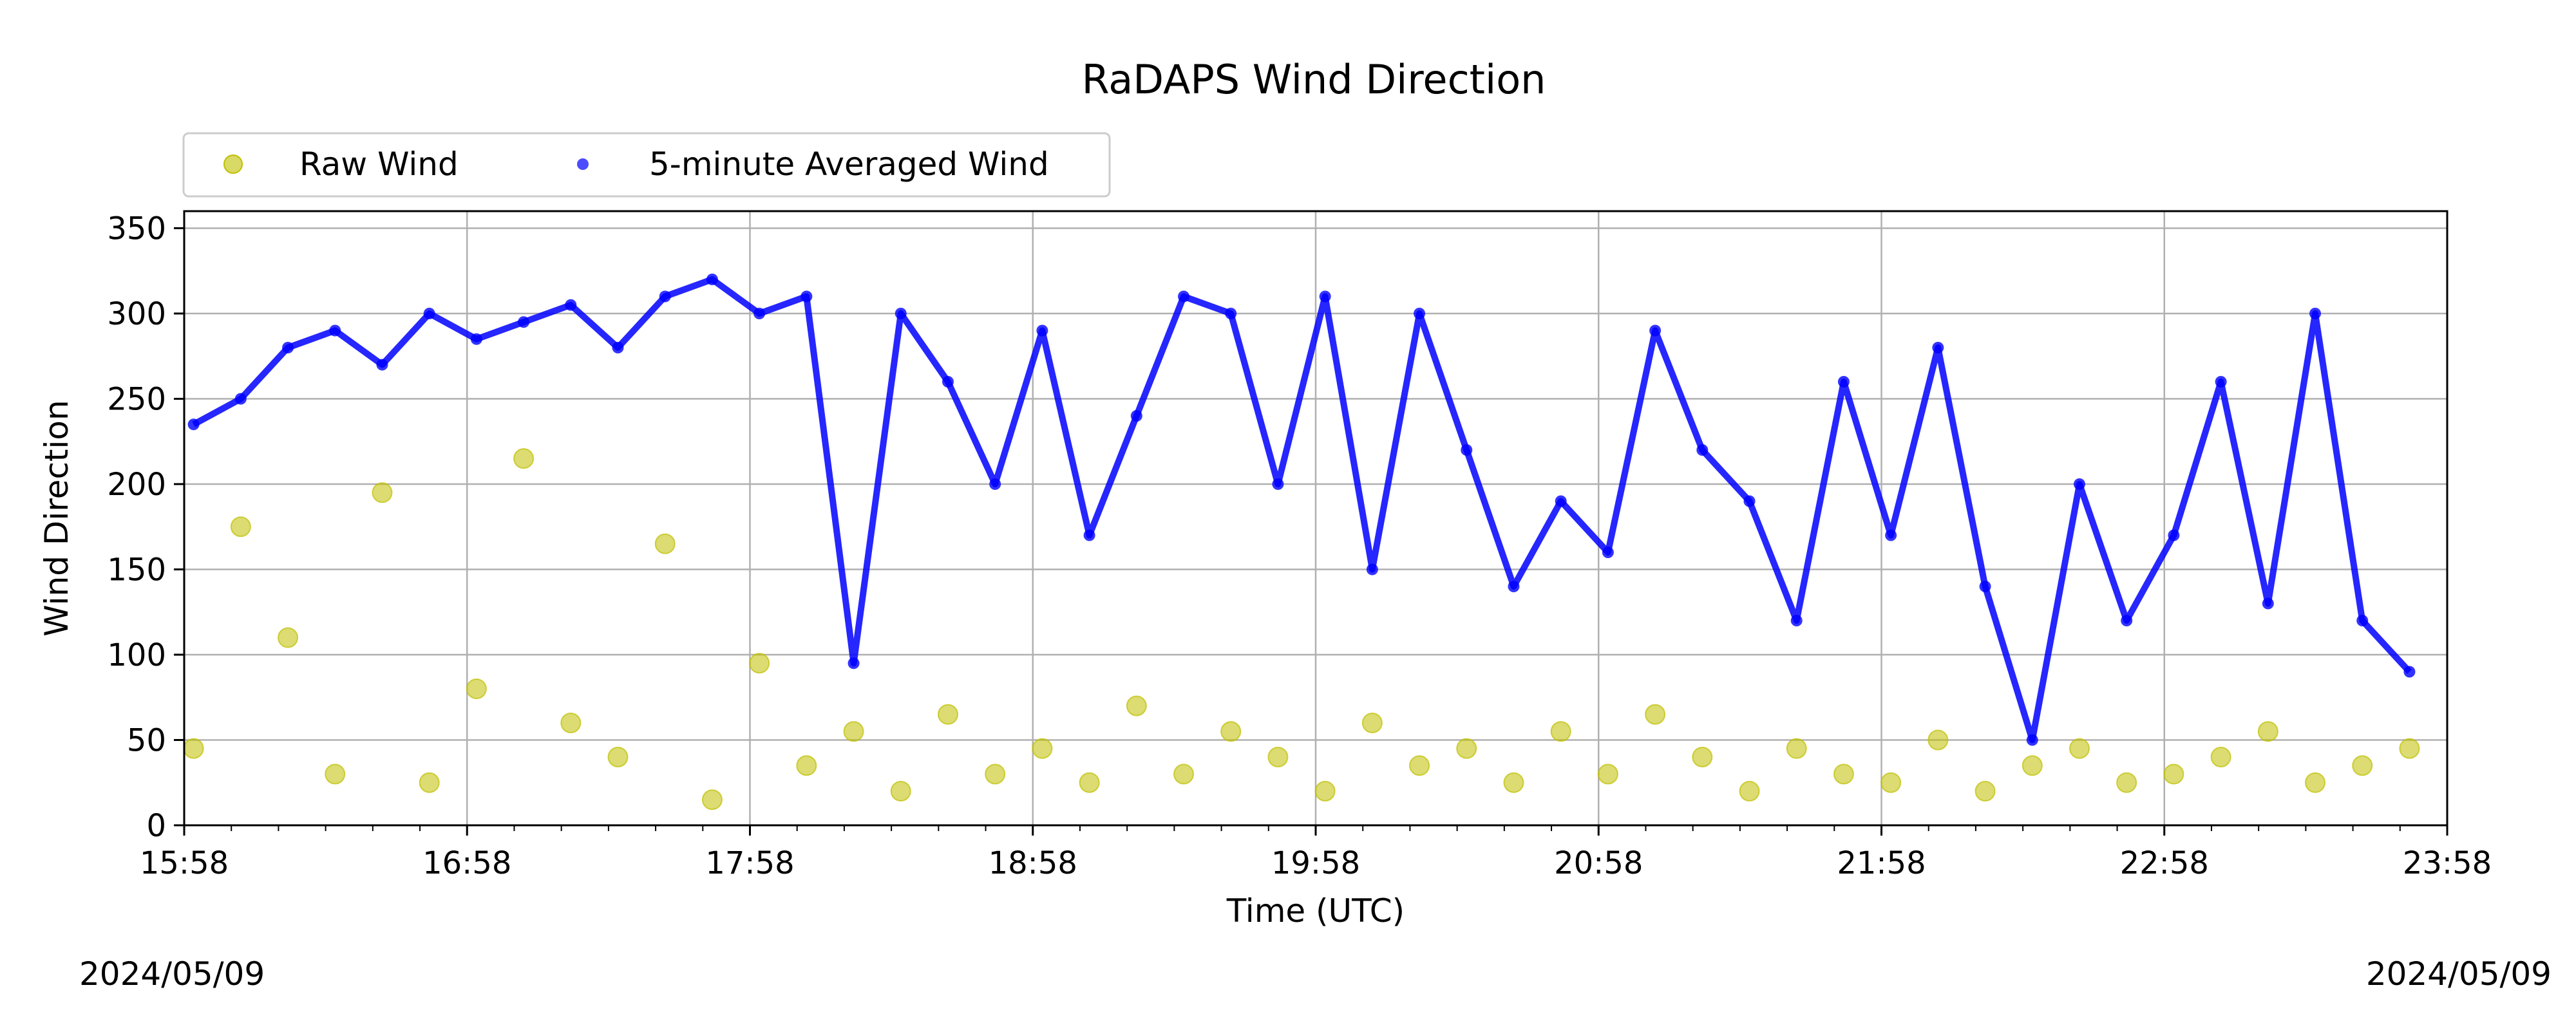 This screenshot has width=2576, height=1030. Describe the element at coordinates (583, 164) in the screenshot. I see `legend-avg-marker` at that location.